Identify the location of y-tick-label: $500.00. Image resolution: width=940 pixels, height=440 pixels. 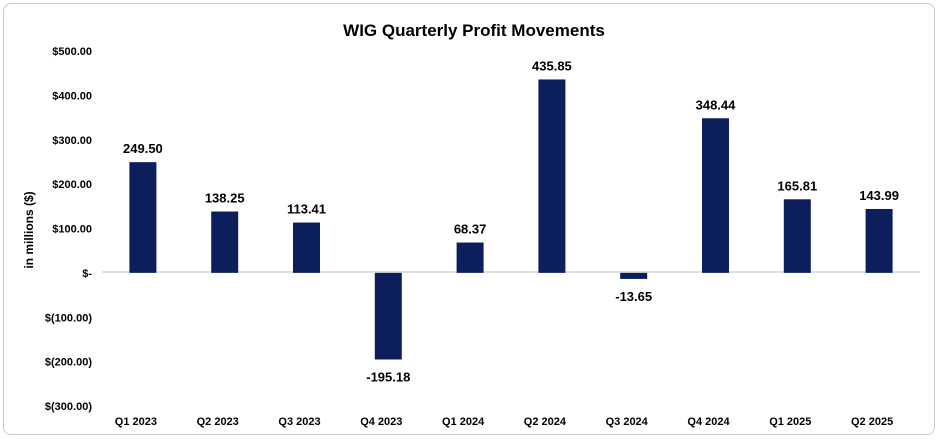
(72, 52).